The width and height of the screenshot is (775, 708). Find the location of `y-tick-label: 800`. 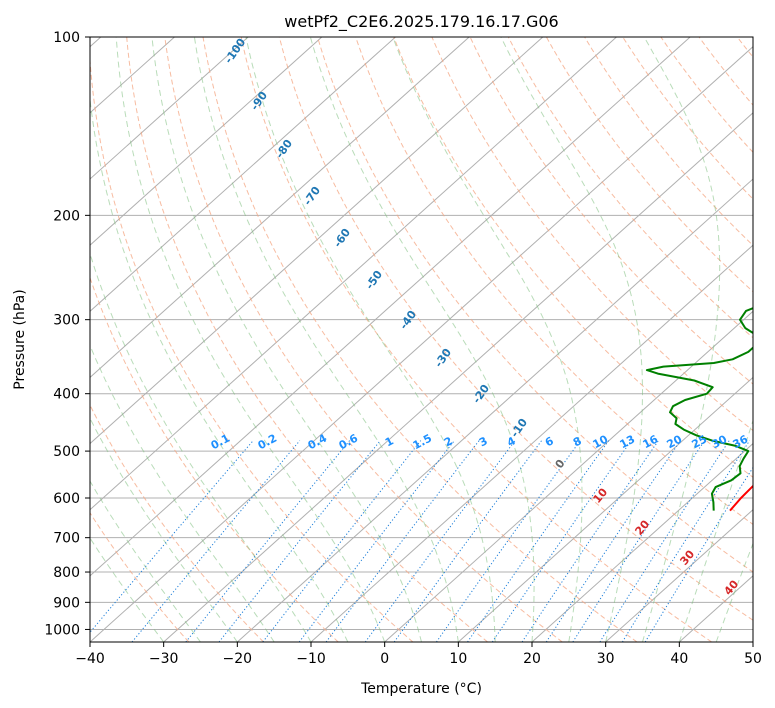

y-tick-label: 800 is located at coordinates (66, 573).